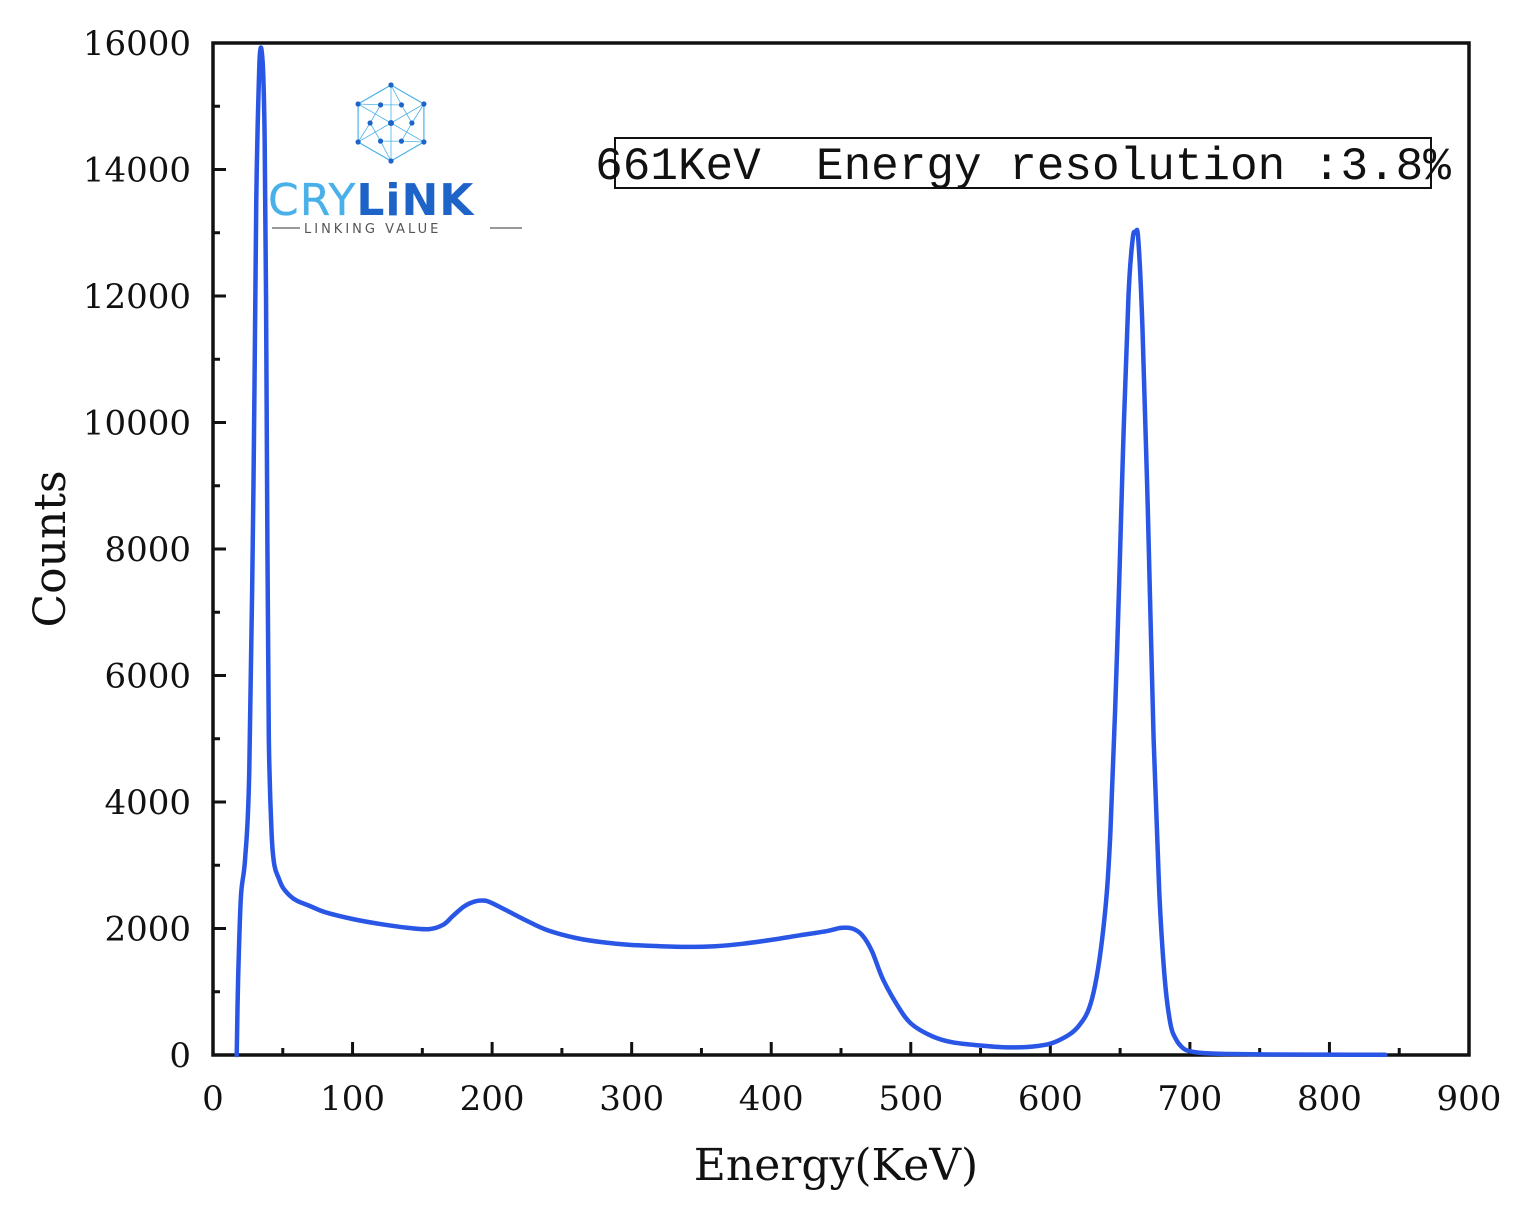 The height and width of the screenshot is (1225, 1536). I want to click on annotation-text: 661KeV Energy resolution :3.8%, so click(1023, 167).